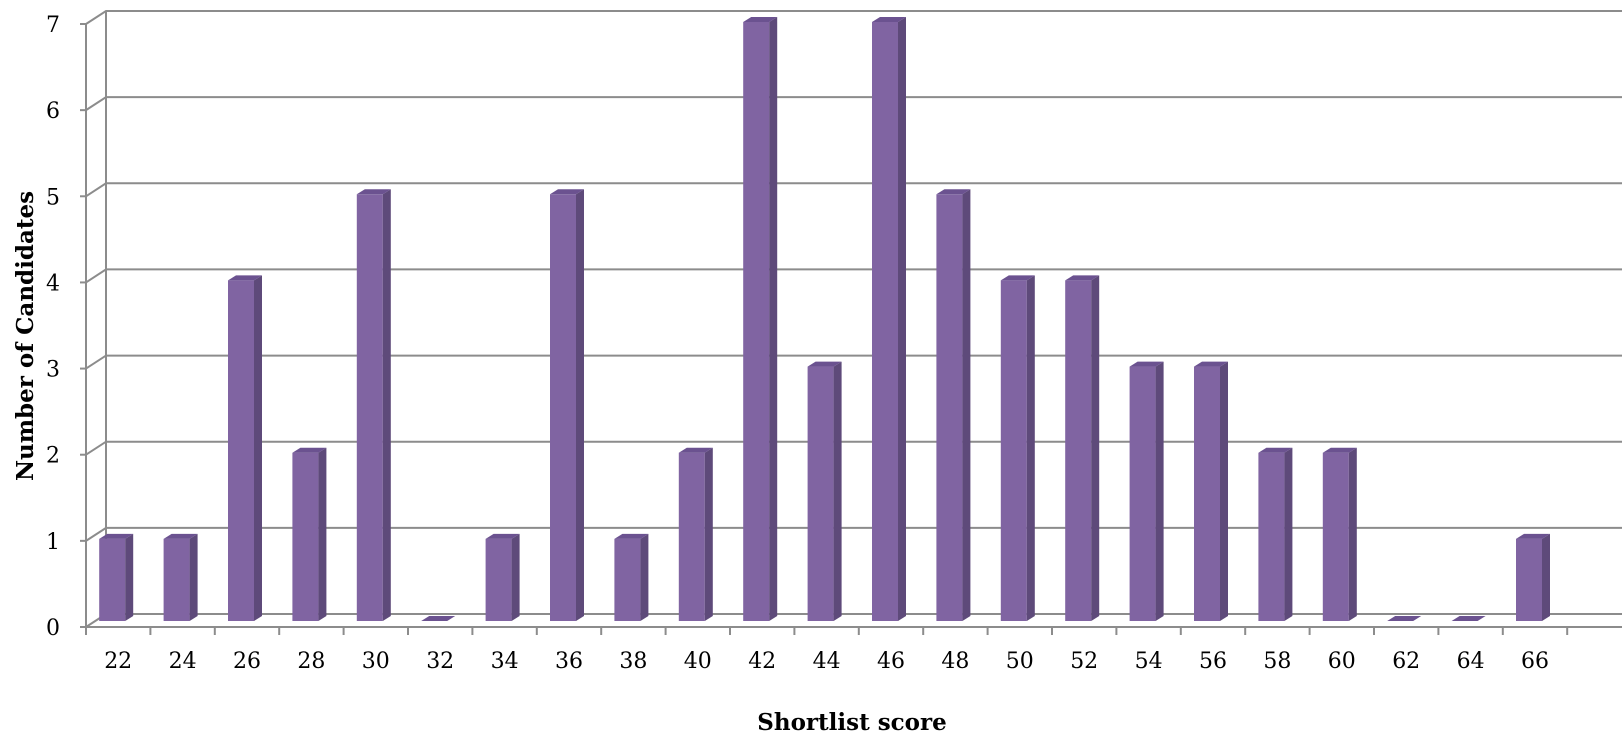 The image size is (1622, 736). What do you see at coordinates (955, 661) in the screenshot?
I see `x-tick-label: 48` at bounding box center [955, 661].